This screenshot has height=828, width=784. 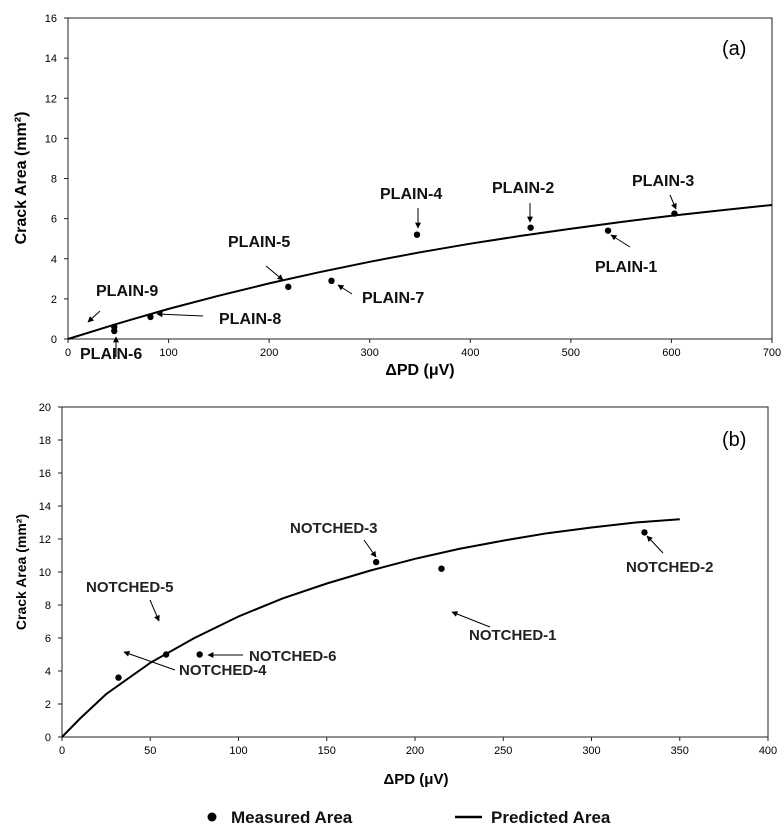 I want to click on panel-b-y-tick-label-6: 12, so click(x=45, y=540).